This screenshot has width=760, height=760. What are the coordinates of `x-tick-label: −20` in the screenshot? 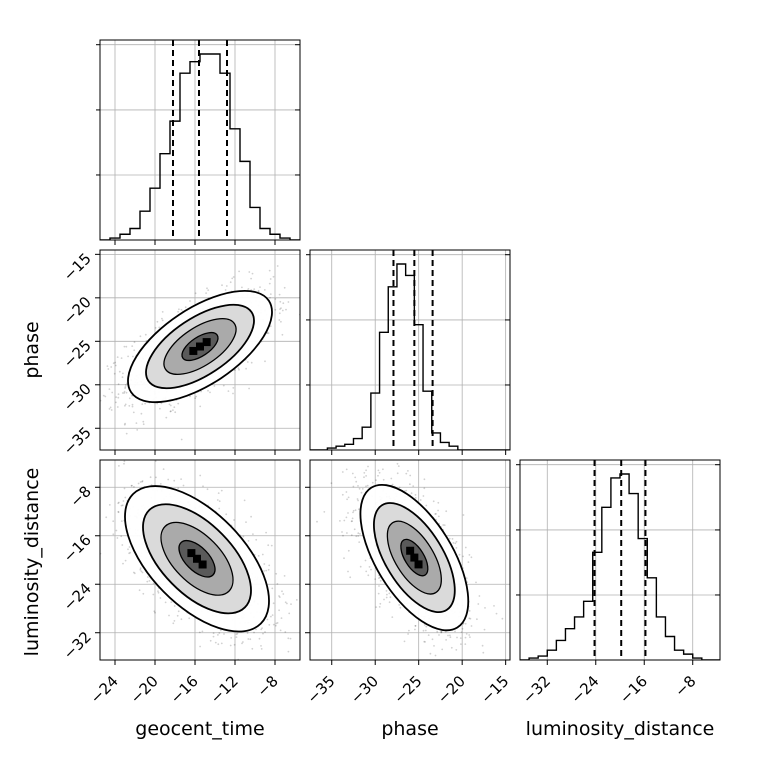 It's located at (144, 689).